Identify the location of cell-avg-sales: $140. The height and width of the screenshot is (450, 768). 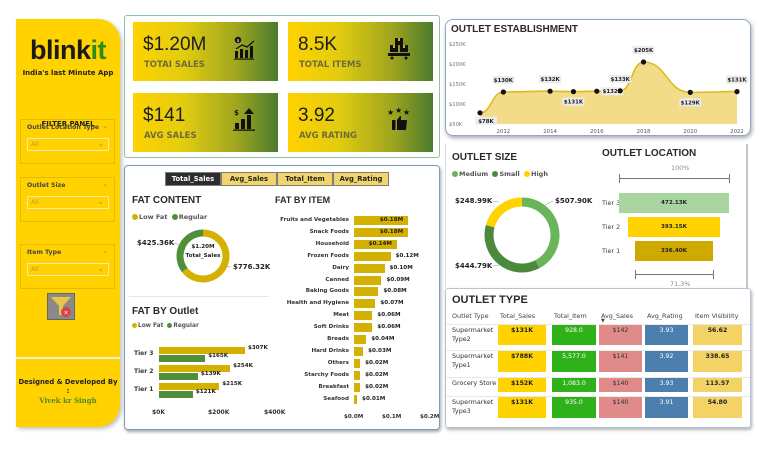
(620, 407).